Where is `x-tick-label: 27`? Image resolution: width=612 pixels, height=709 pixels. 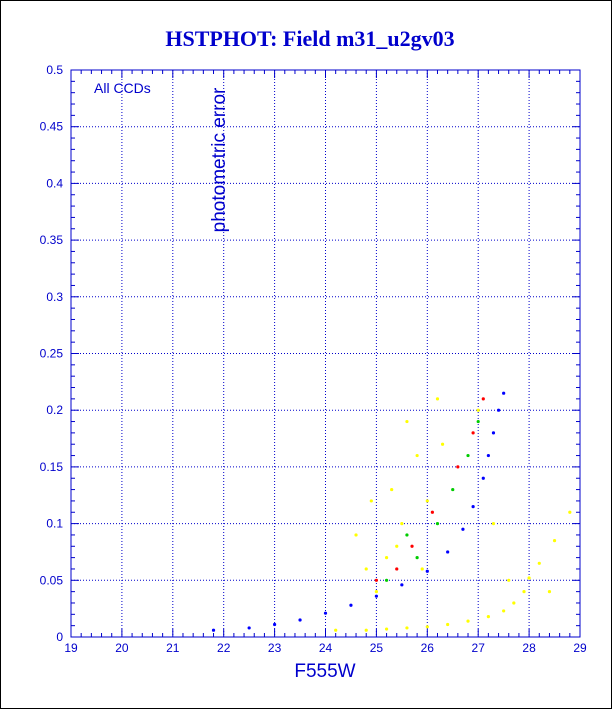 x-tick-label: 27 is located at coordinates (479, 648).